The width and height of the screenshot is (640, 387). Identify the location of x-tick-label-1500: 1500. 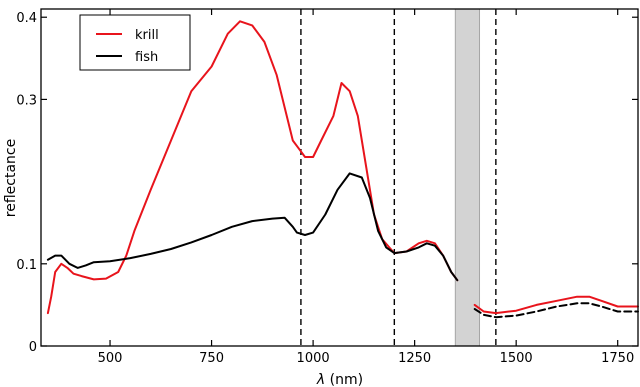
(516, 358).